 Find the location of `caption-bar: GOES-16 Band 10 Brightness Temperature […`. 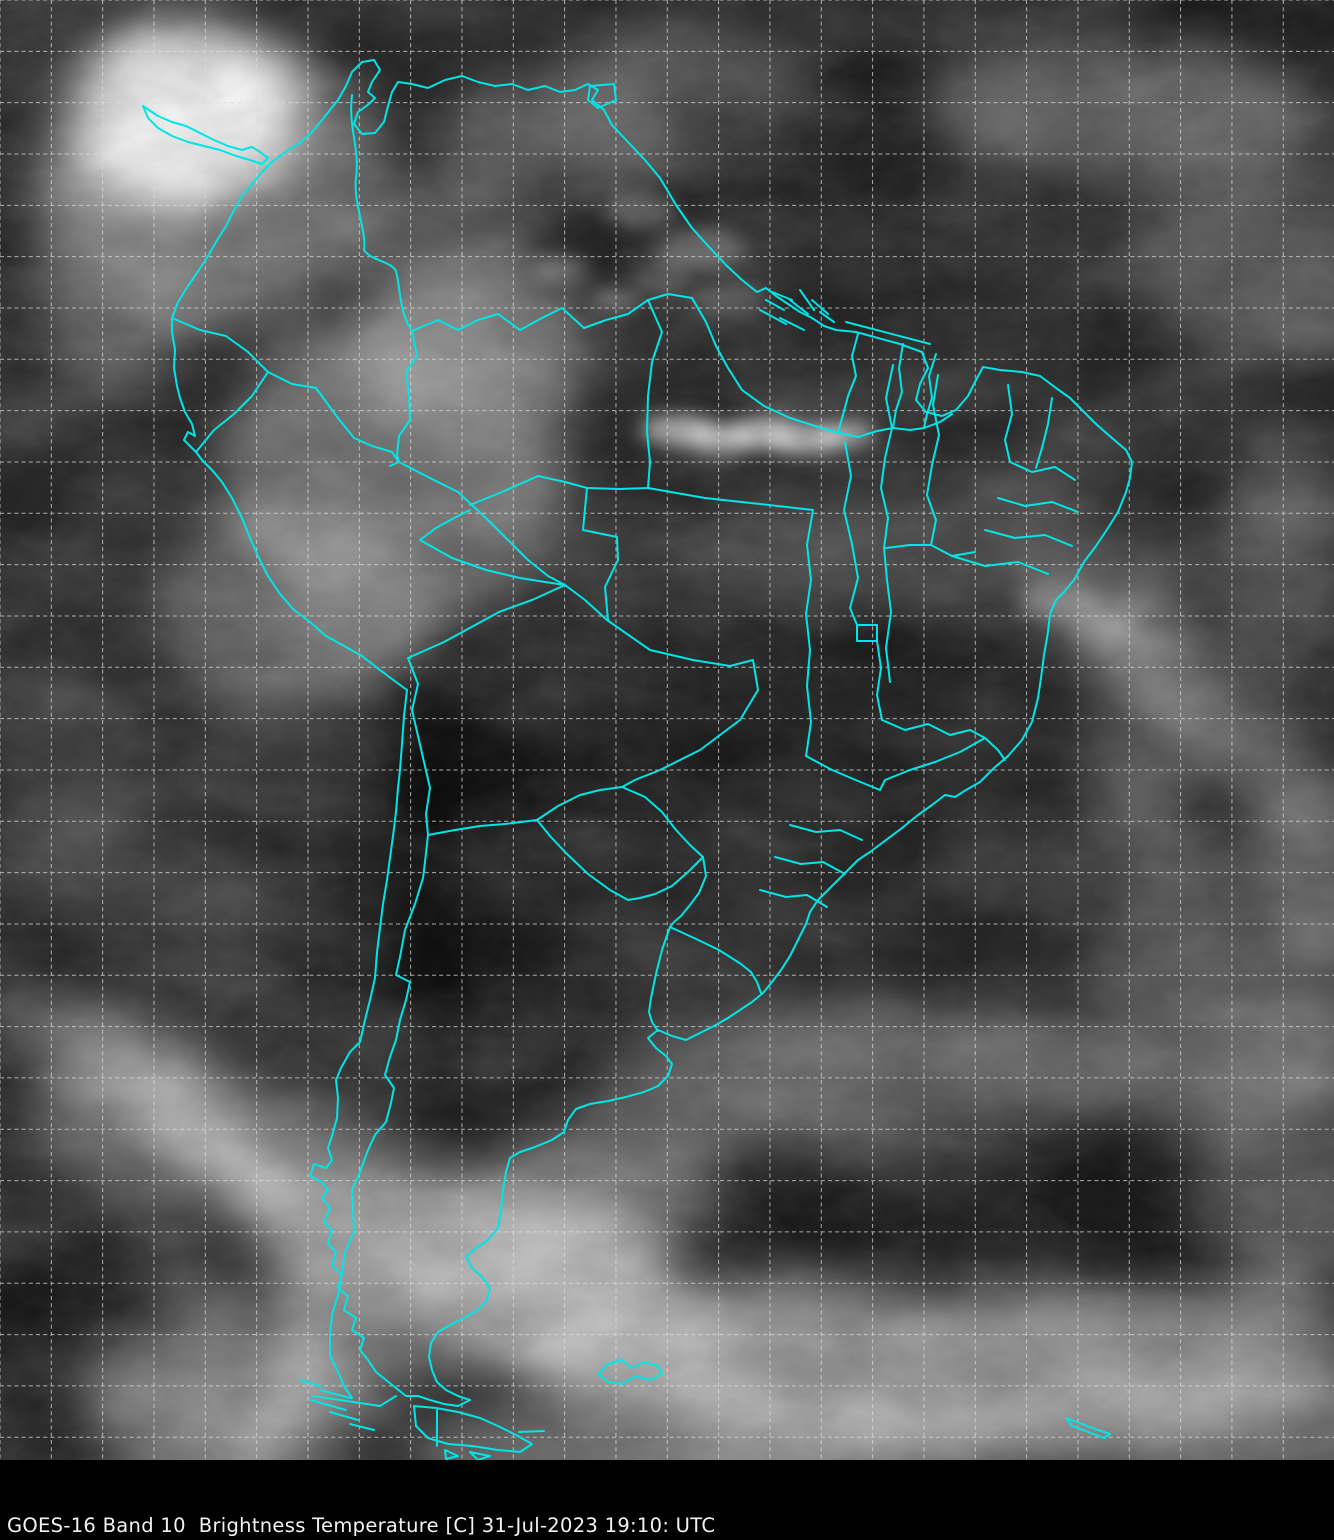

caption-bar: GOES-16 Band 10 Brightness Temperature [… is located at coordinates (667, 1500).